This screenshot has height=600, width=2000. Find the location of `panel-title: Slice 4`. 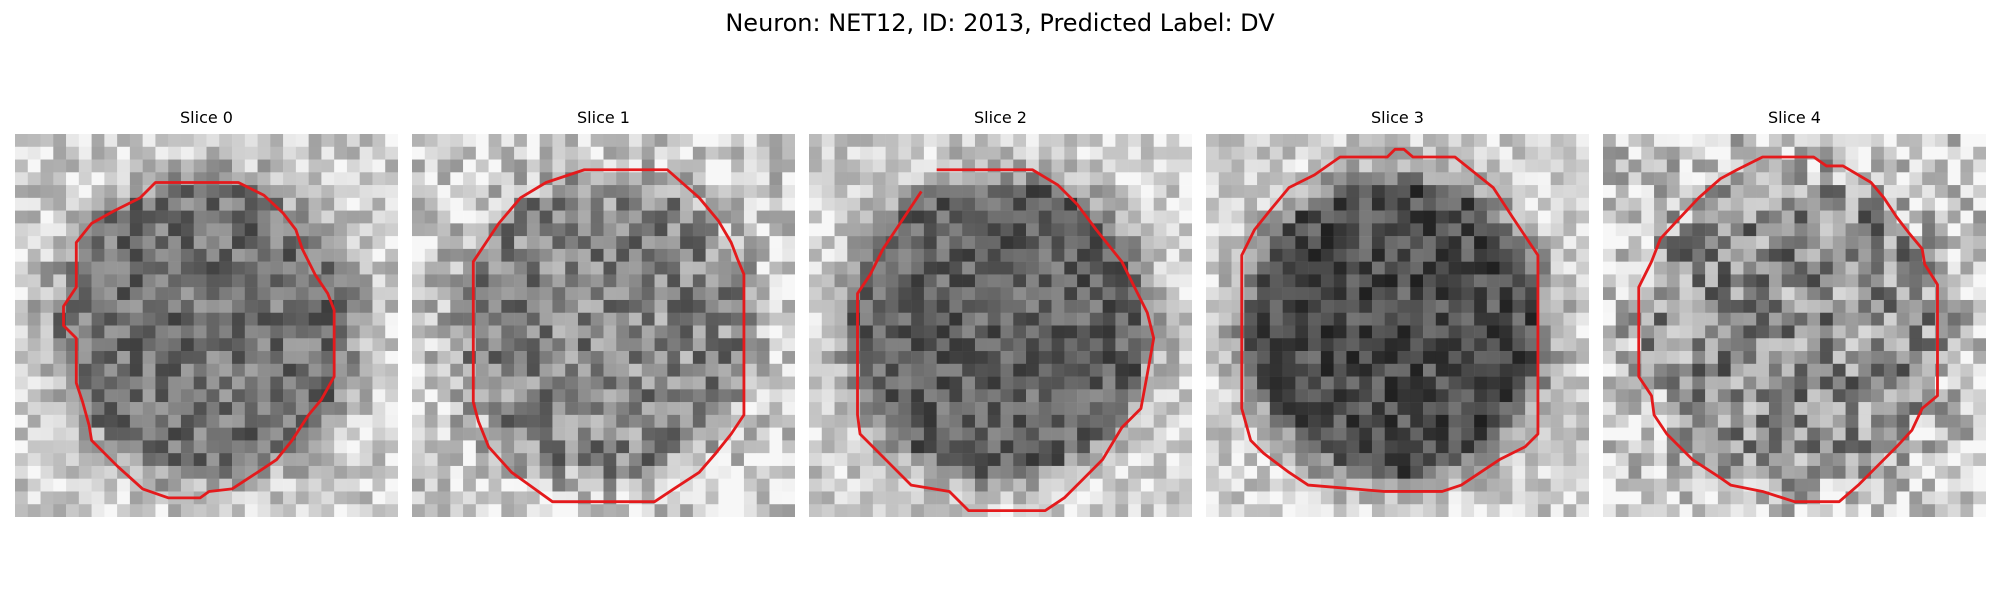

panel-title: Slice 4 is located at coordinates (1794, 118).